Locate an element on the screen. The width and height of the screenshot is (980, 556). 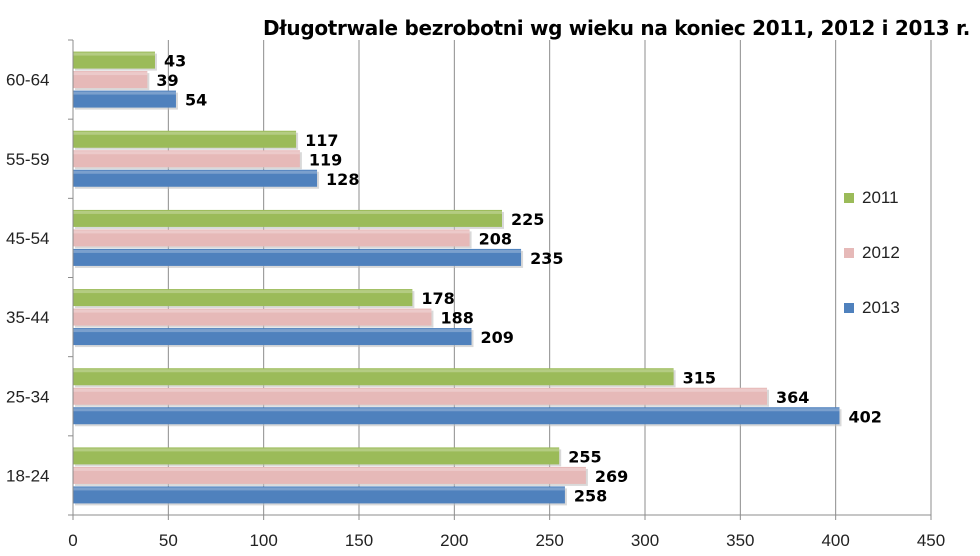
data-label: 269 is located at coordinates (611, 476).